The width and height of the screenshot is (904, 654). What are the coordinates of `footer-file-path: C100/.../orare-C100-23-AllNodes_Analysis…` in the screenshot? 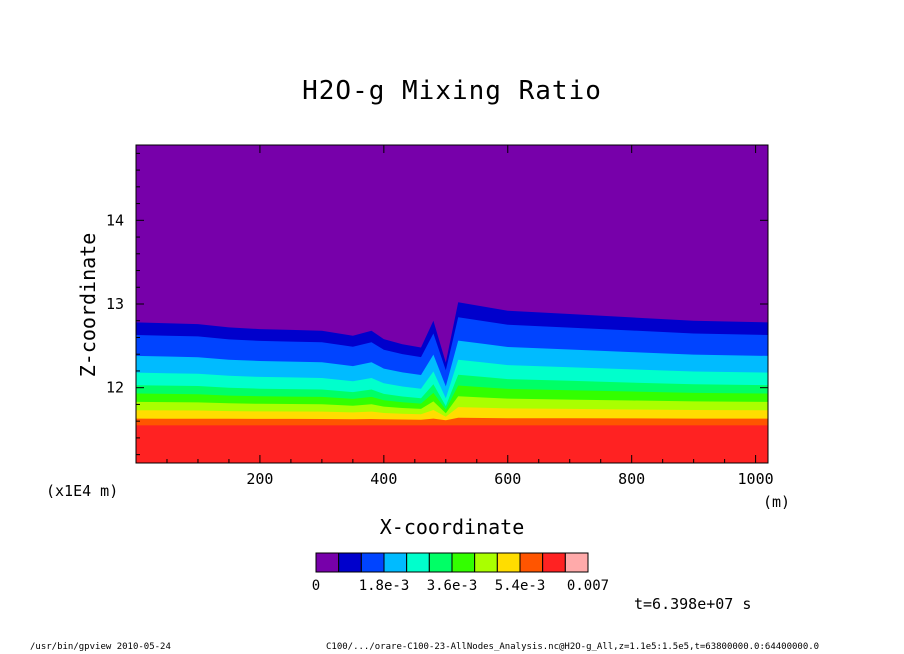 It's located at (573, 647).